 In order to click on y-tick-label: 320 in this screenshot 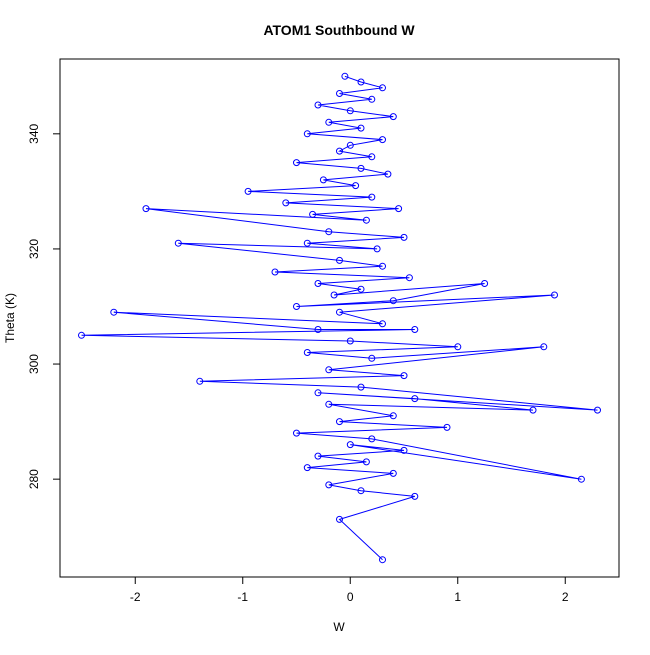, I will do `click(34, 249)`.